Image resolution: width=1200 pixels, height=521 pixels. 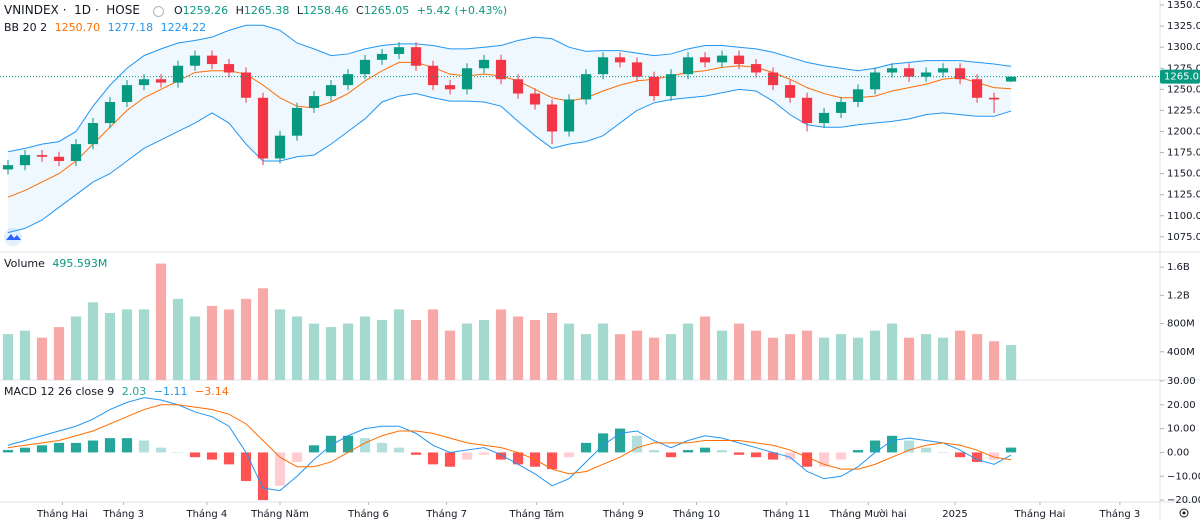 I want to click on volume-title: Volume, so click(x=24, y=263).